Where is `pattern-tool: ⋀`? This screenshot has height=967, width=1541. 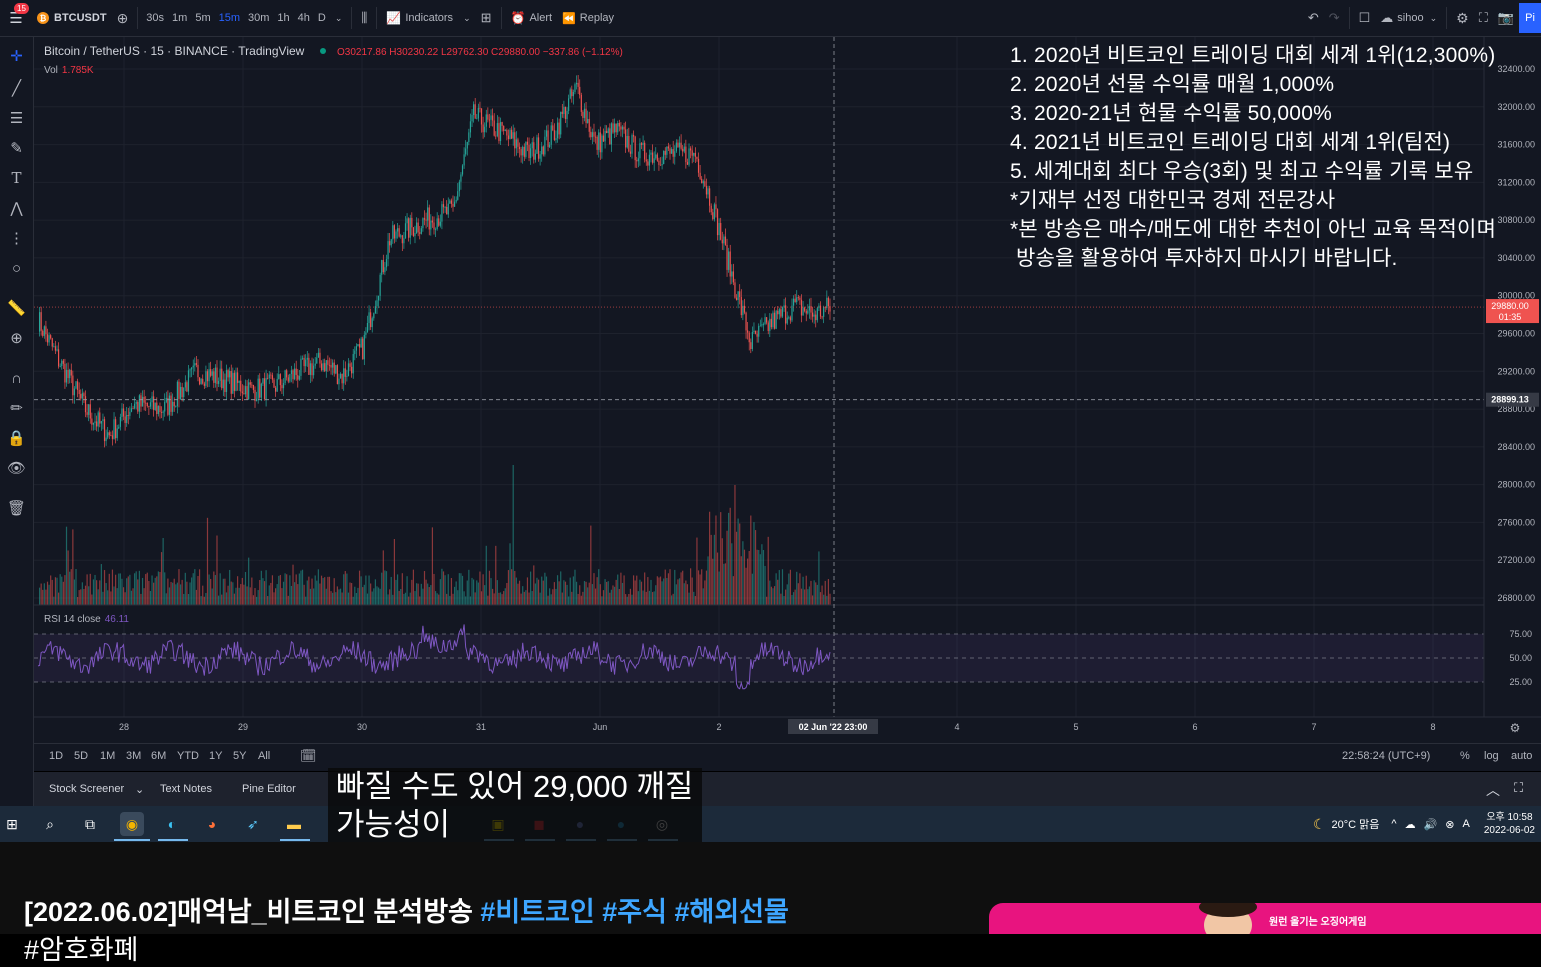 pattern-tool: ⋀ is located at coordinates (16, 208).